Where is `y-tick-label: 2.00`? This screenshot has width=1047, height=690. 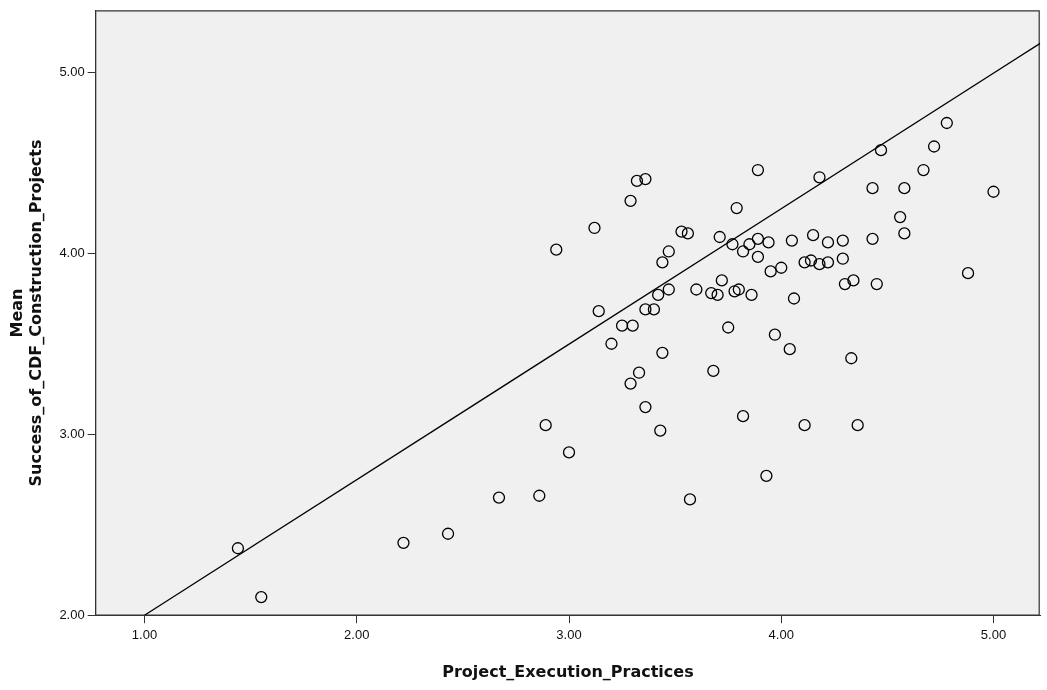 y-tick-label: 2.00 is located at coordinates (72, 614).